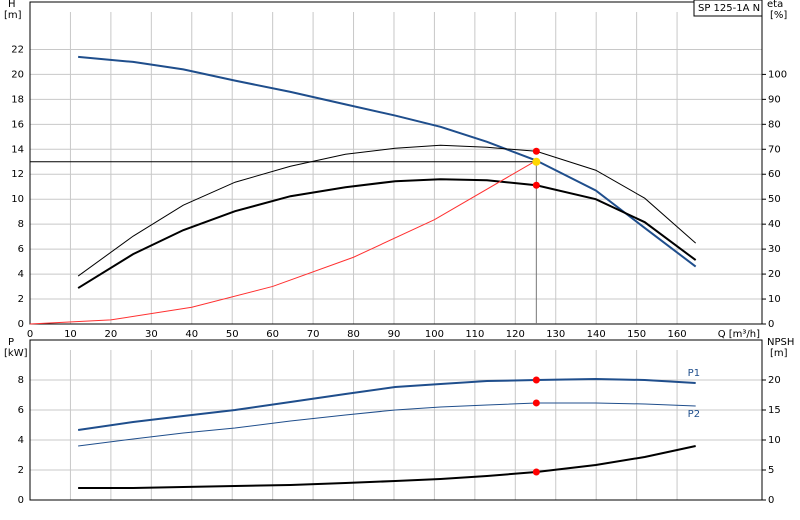 This screenshot has height=520, width=800. Describe the element at coordinates (17, 49) in the screenshot. I see `y-tick-label: 22` at that location.